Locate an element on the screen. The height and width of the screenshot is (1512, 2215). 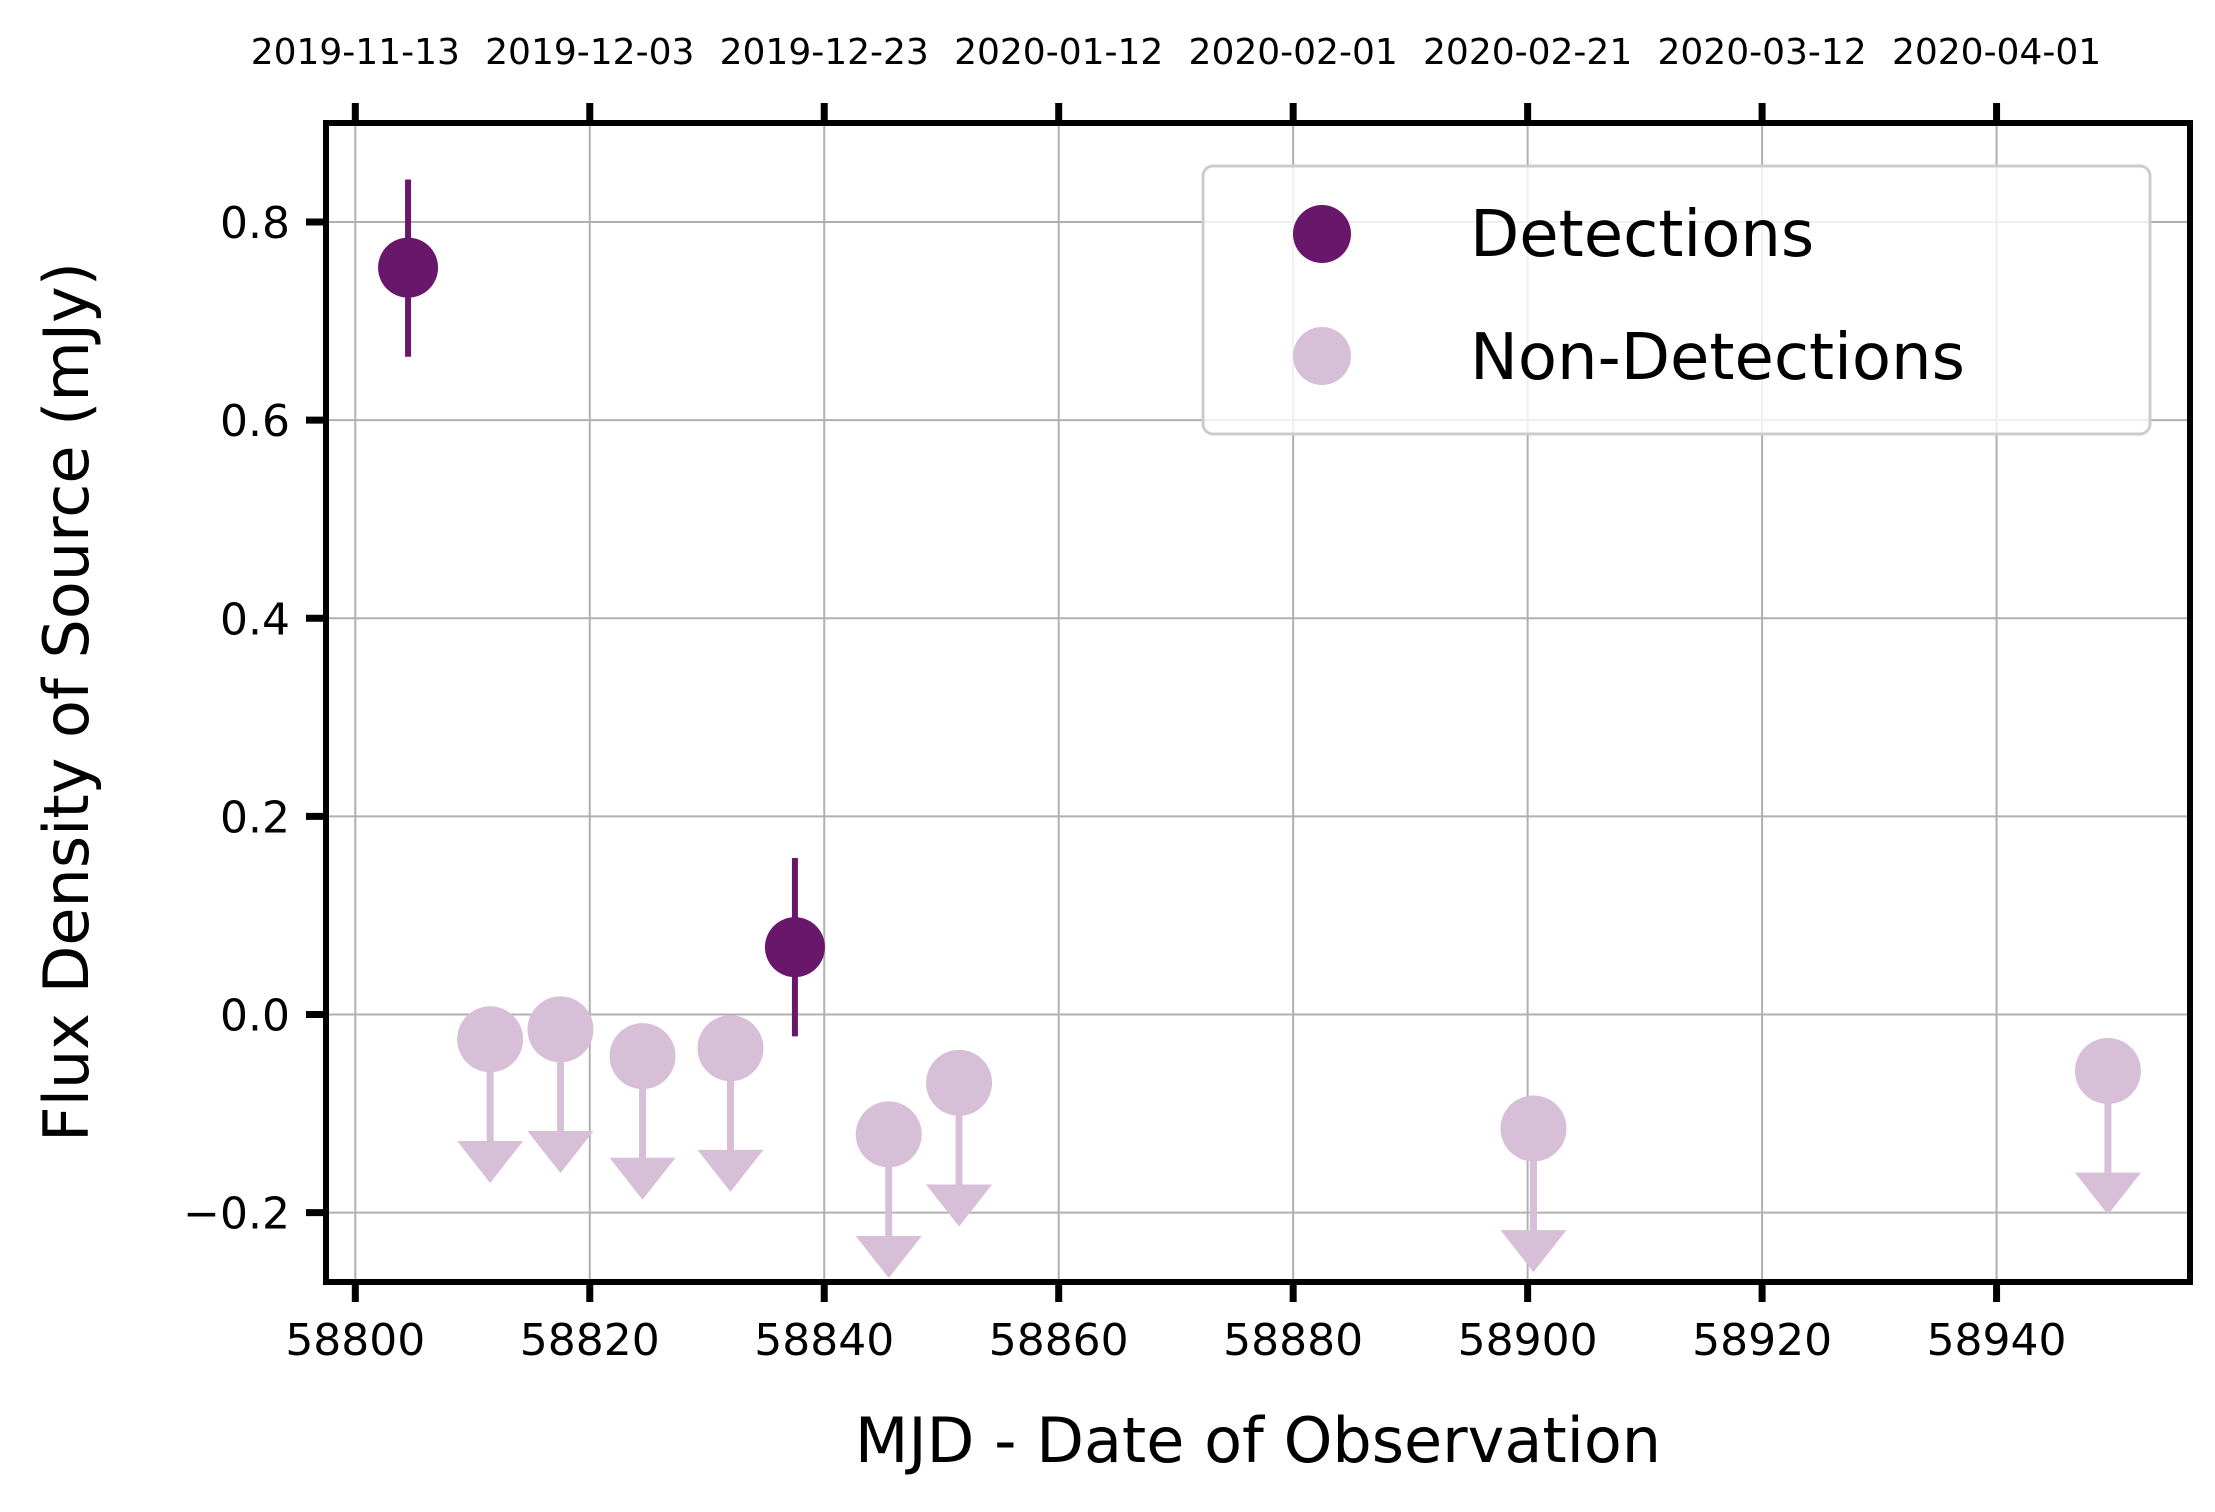
x-tick-label: 58880 is located at coordinates (1293, 1340).